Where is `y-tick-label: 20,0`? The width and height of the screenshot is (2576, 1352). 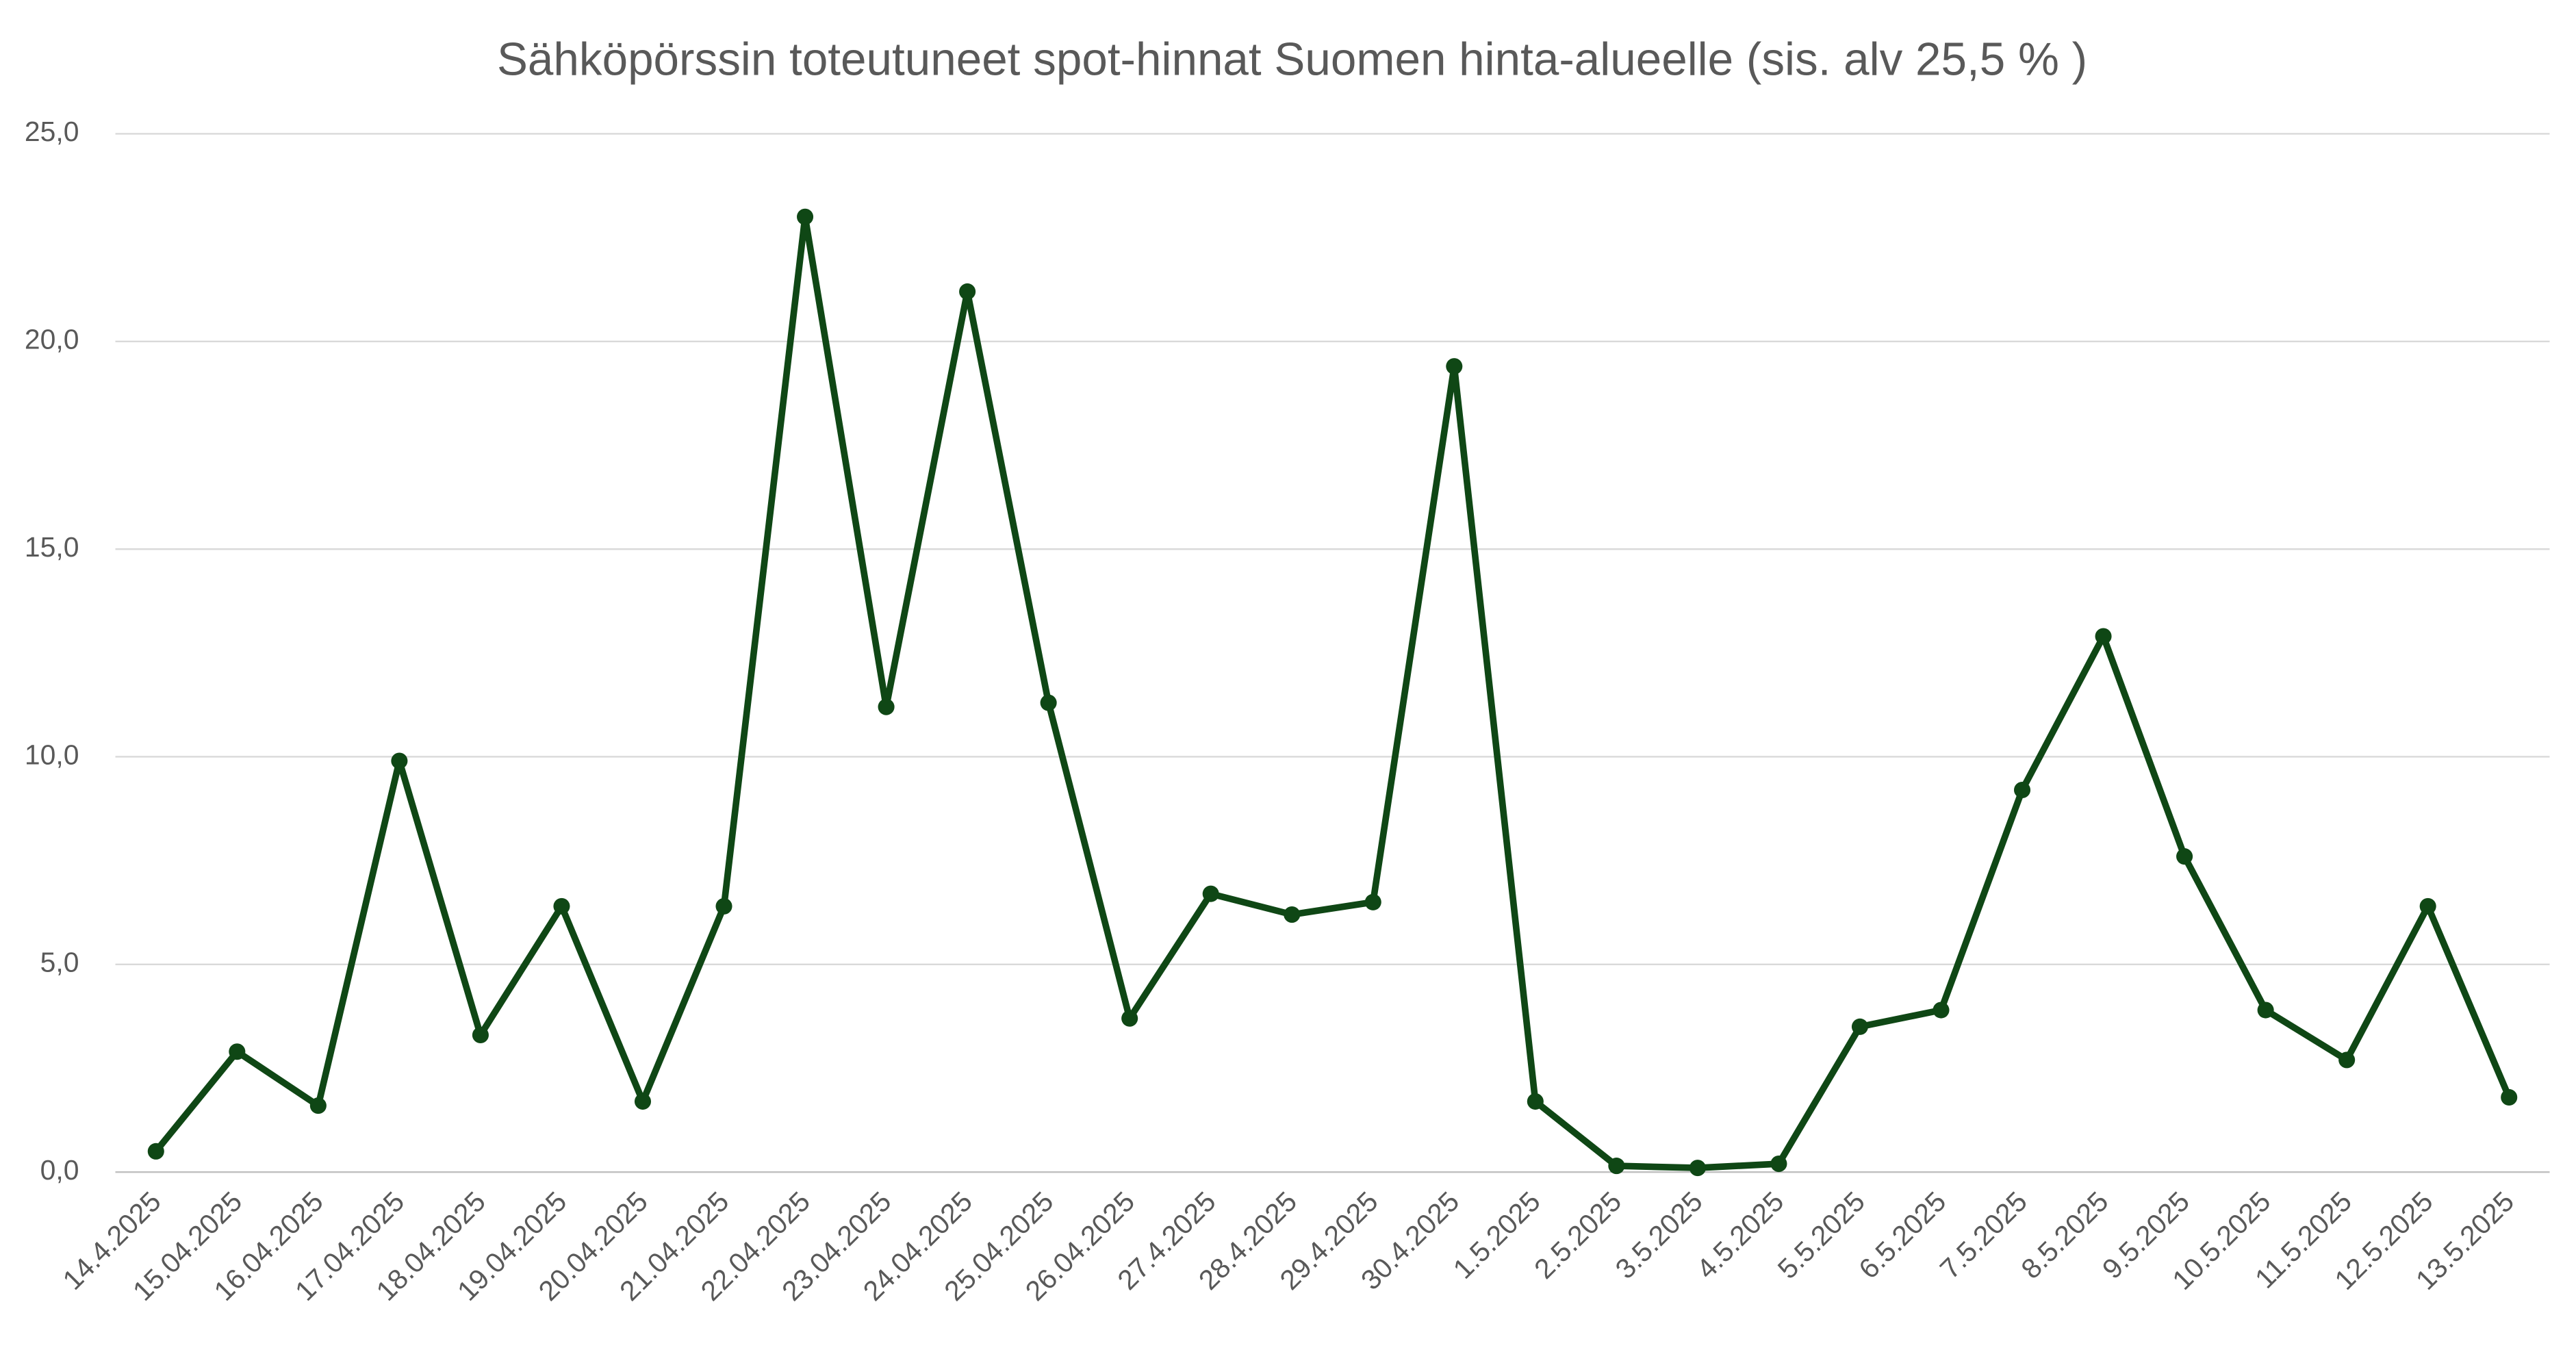
y-tick-label: 20,0 is located at coordinates (52, 339).